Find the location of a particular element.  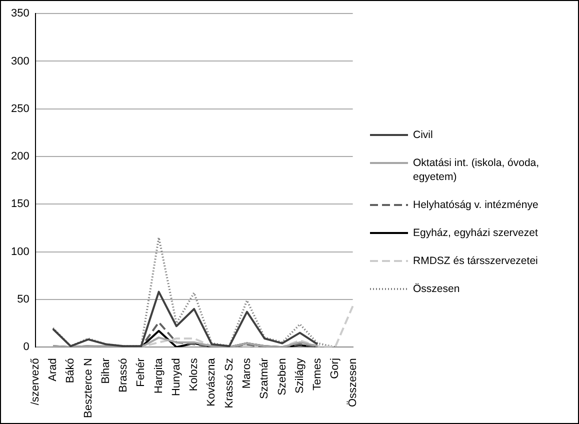

x-tick-label: Bihar is located at coordinates (106, 371).